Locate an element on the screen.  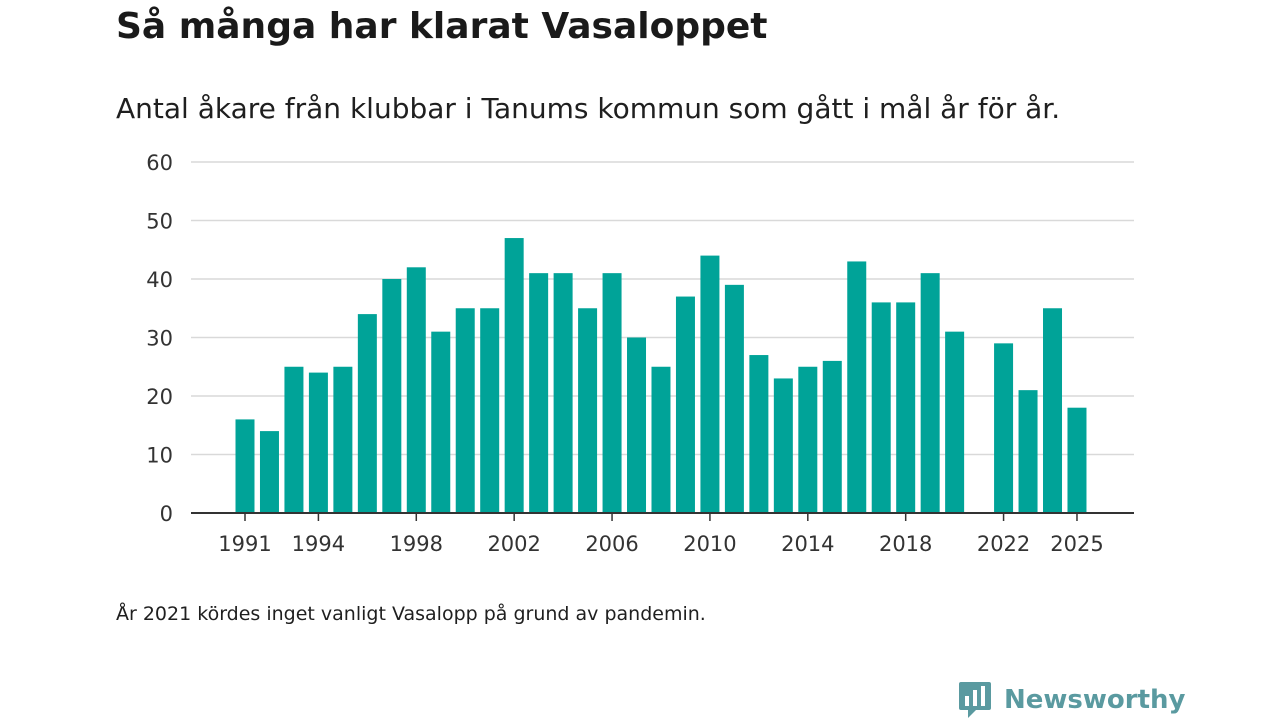
bar-2005 is located at coordinates (588, 410).